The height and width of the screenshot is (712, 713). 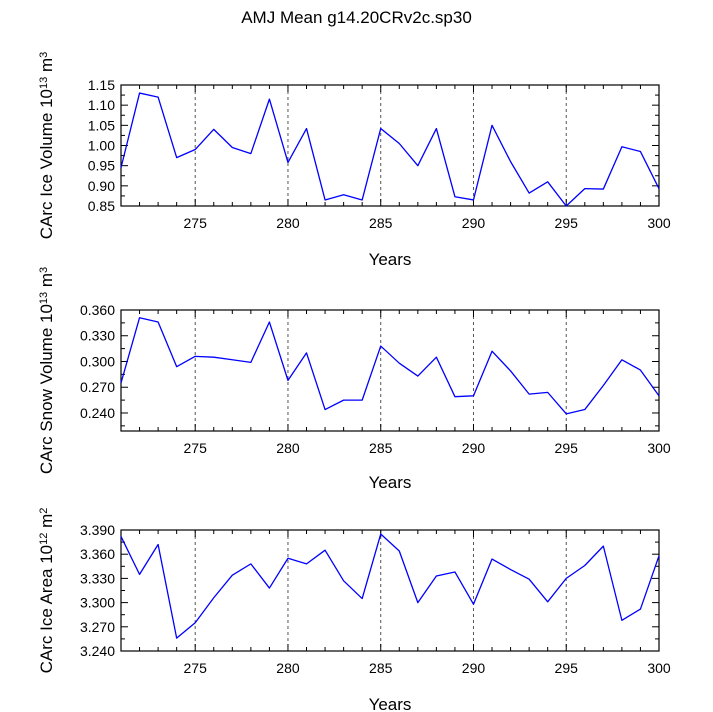 I want to click on y-tick-label: 0.95, so click(x=101, y=166).